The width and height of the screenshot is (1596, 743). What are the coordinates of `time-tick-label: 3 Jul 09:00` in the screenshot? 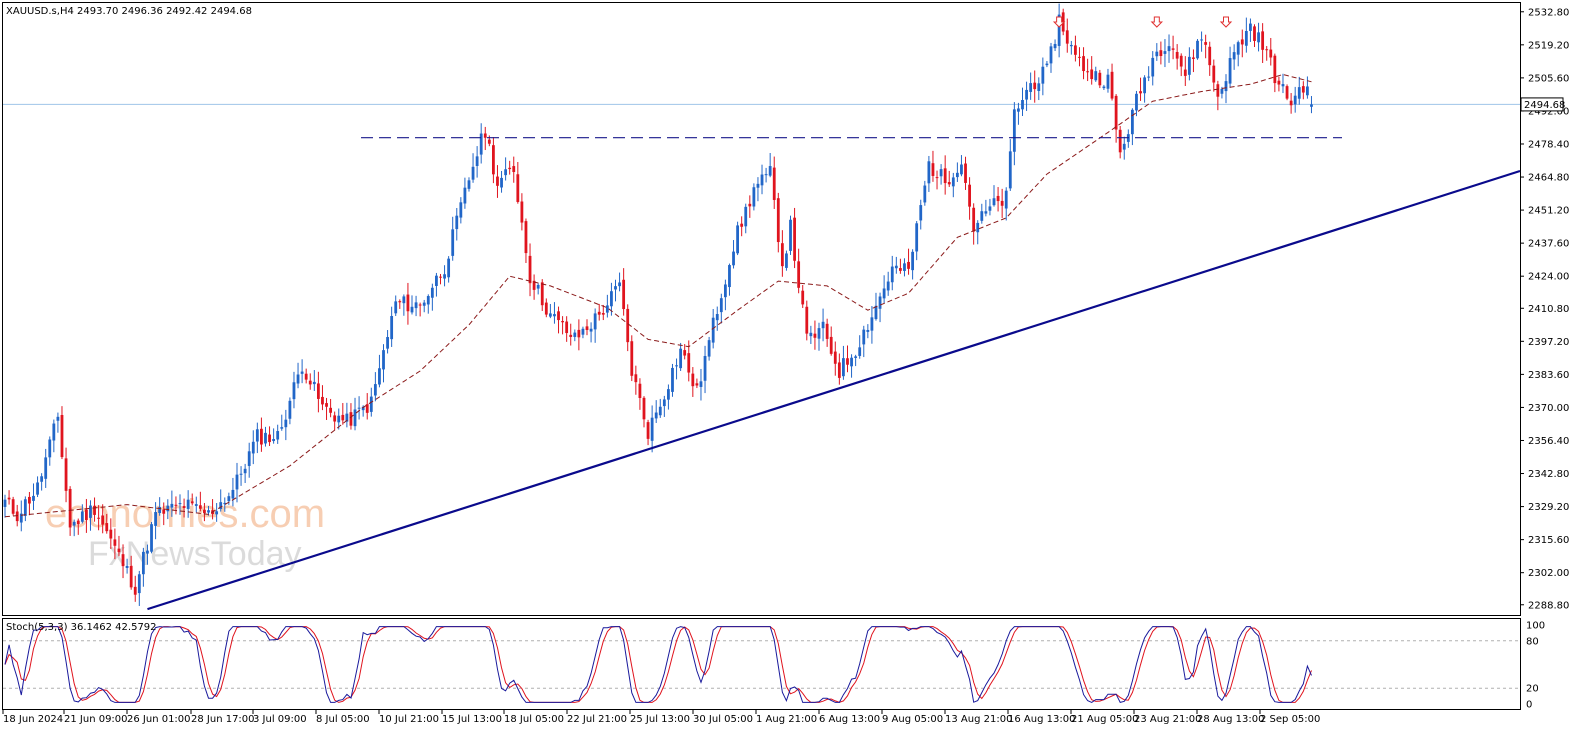 It's located at (280, 719).